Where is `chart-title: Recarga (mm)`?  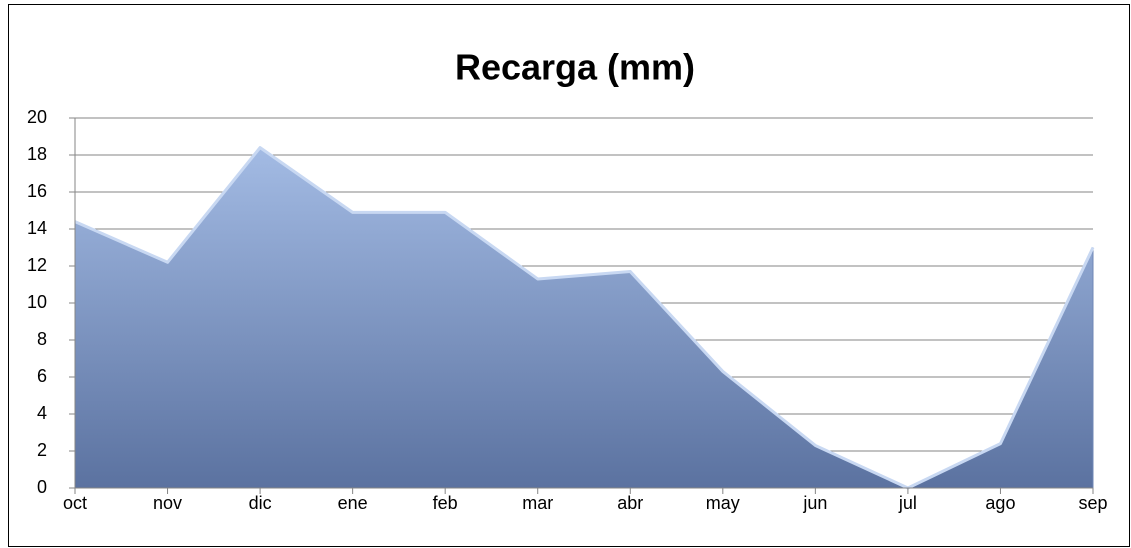 chart-title: Recarga (mm) is located at coordinates (575, 67).